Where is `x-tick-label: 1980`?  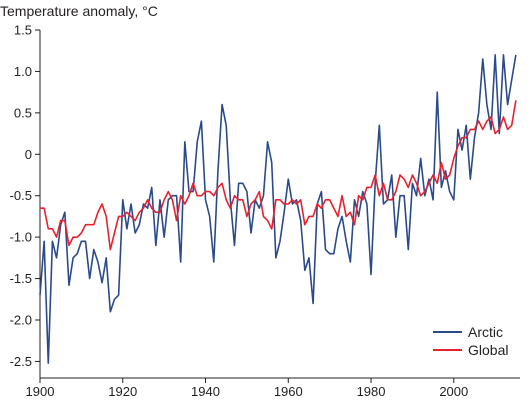
x-tick-label: 1980 is located at coordinates (371, 391).